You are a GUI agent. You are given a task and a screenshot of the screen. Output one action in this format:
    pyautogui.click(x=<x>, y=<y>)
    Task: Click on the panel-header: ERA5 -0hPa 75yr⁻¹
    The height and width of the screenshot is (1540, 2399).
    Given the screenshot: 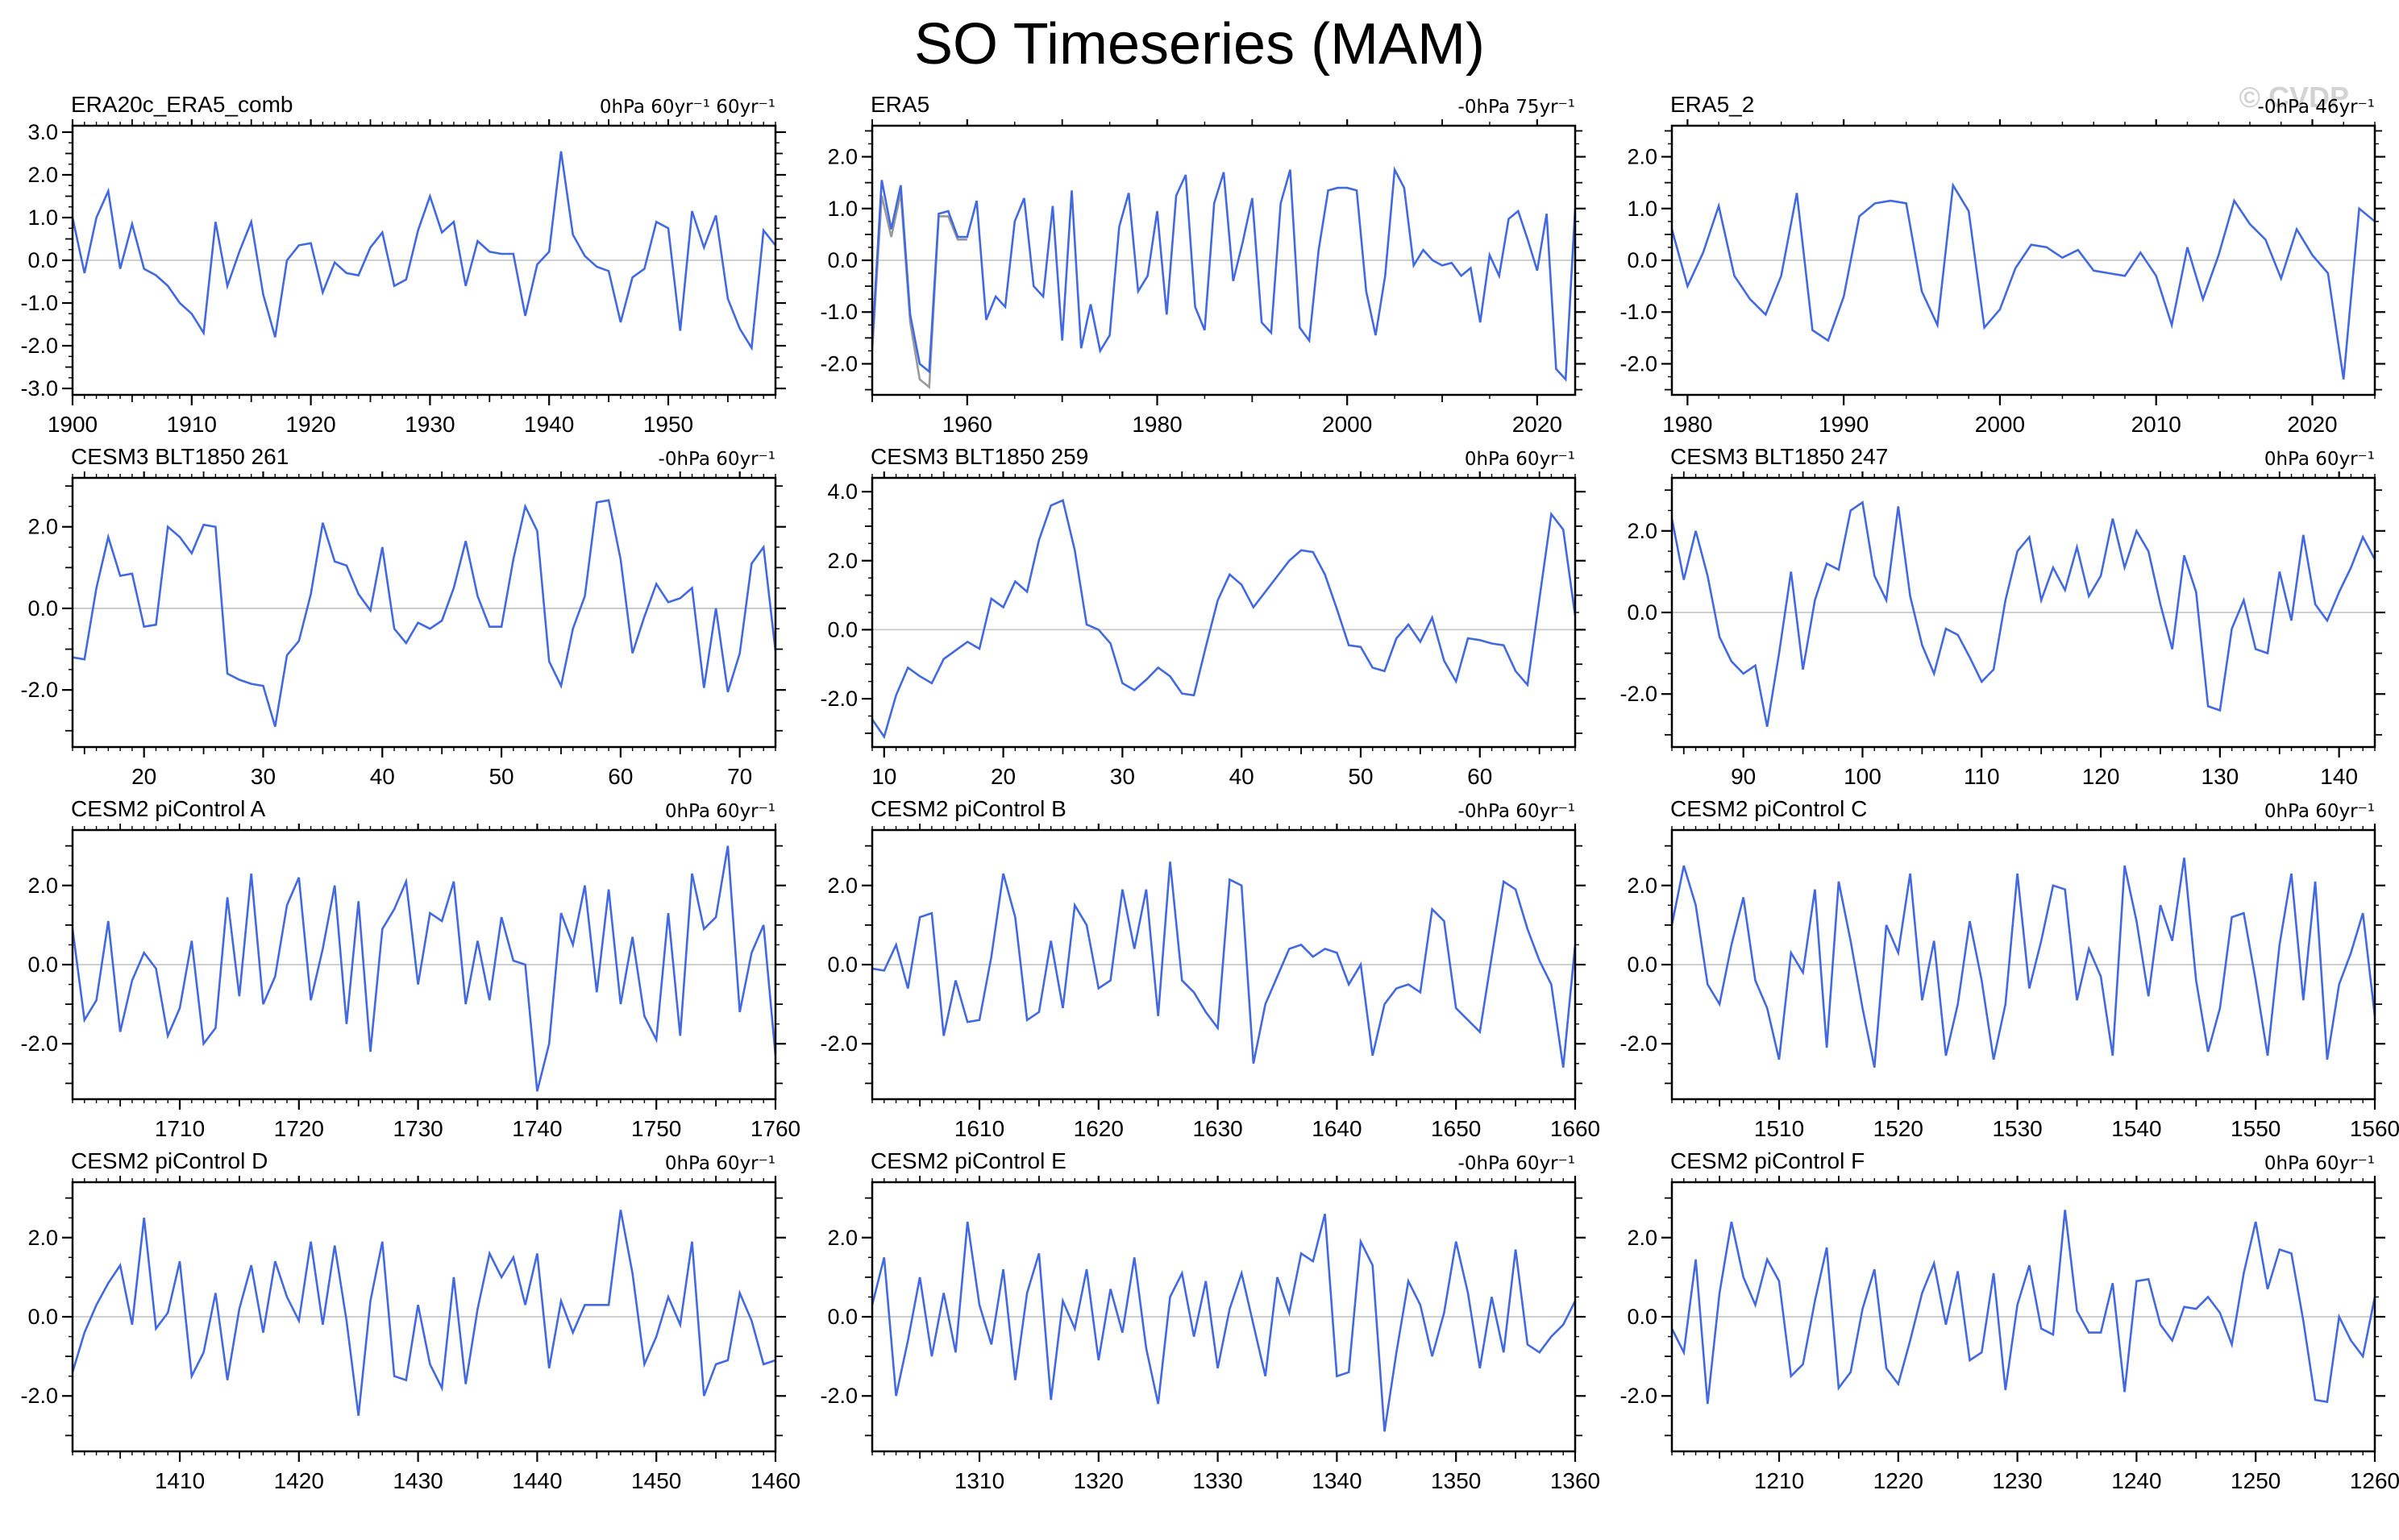 What is the action you would take?
    pyautogui.click(x=1199, y=101)
    